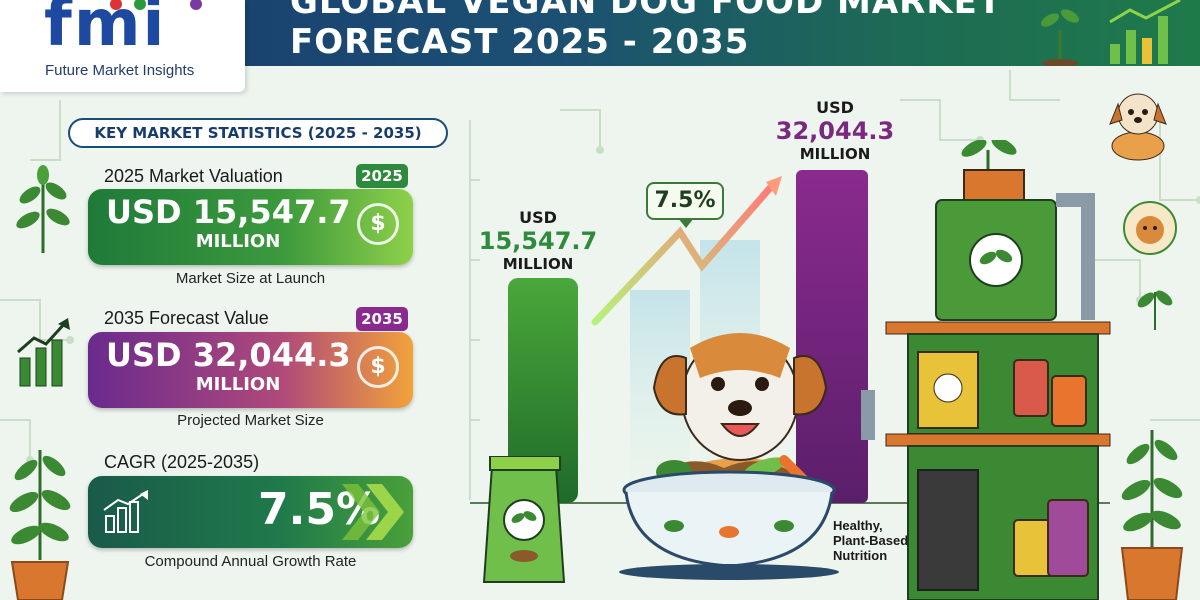 This screenshot has width=1200, height=600. I want to click on bar1-currency: USD, so click(538, 217).